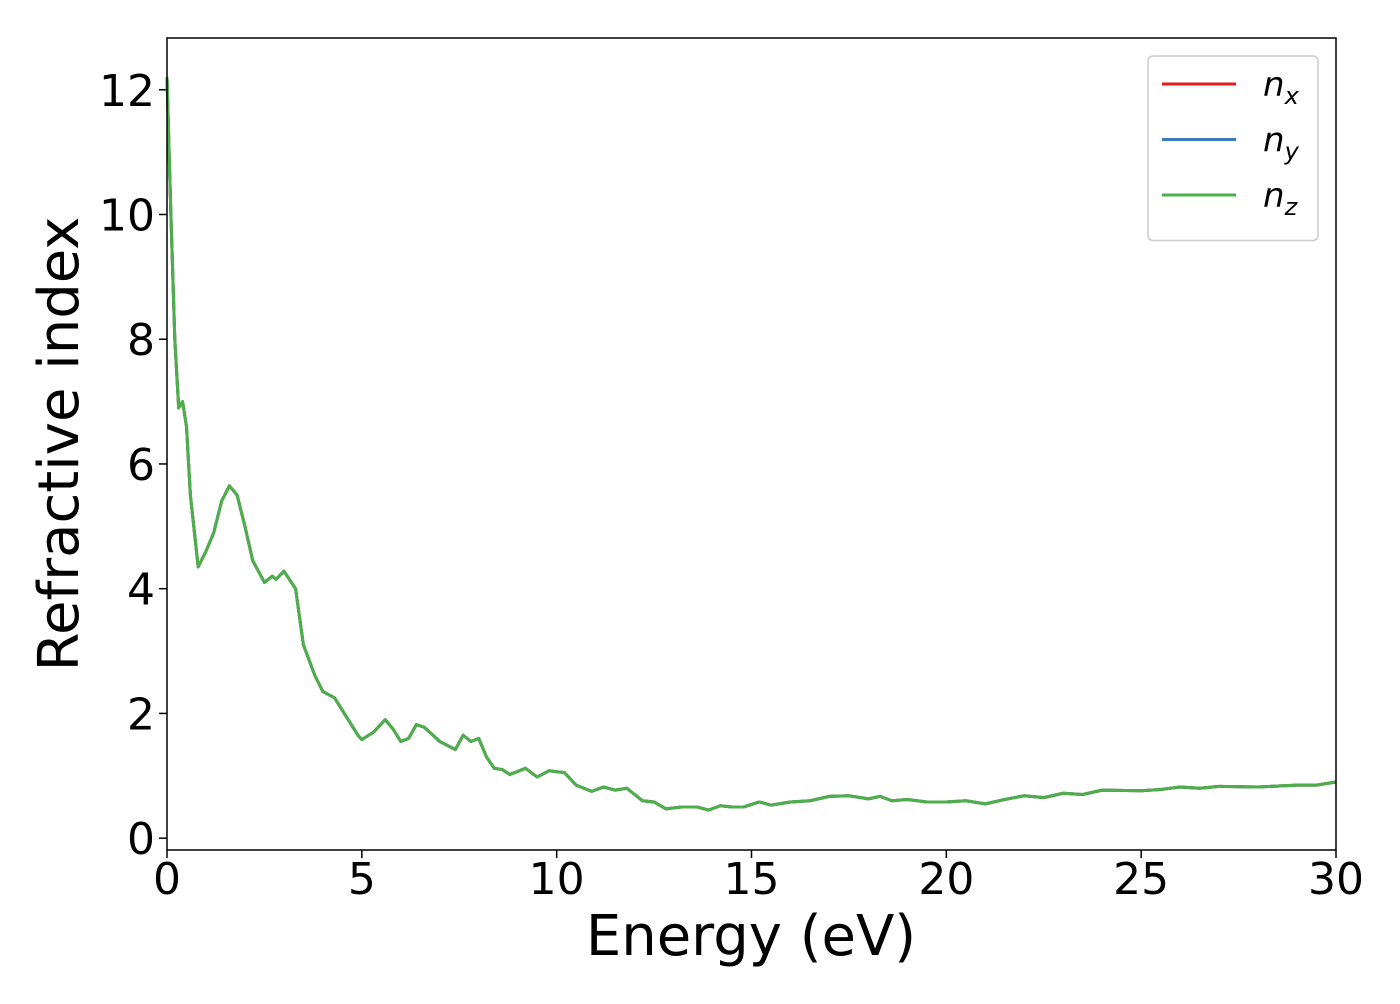  What do you see at coordinates (127, 91) in the screenshot?
I see `y-tick-label: 12` at bounding box center [127, 91].